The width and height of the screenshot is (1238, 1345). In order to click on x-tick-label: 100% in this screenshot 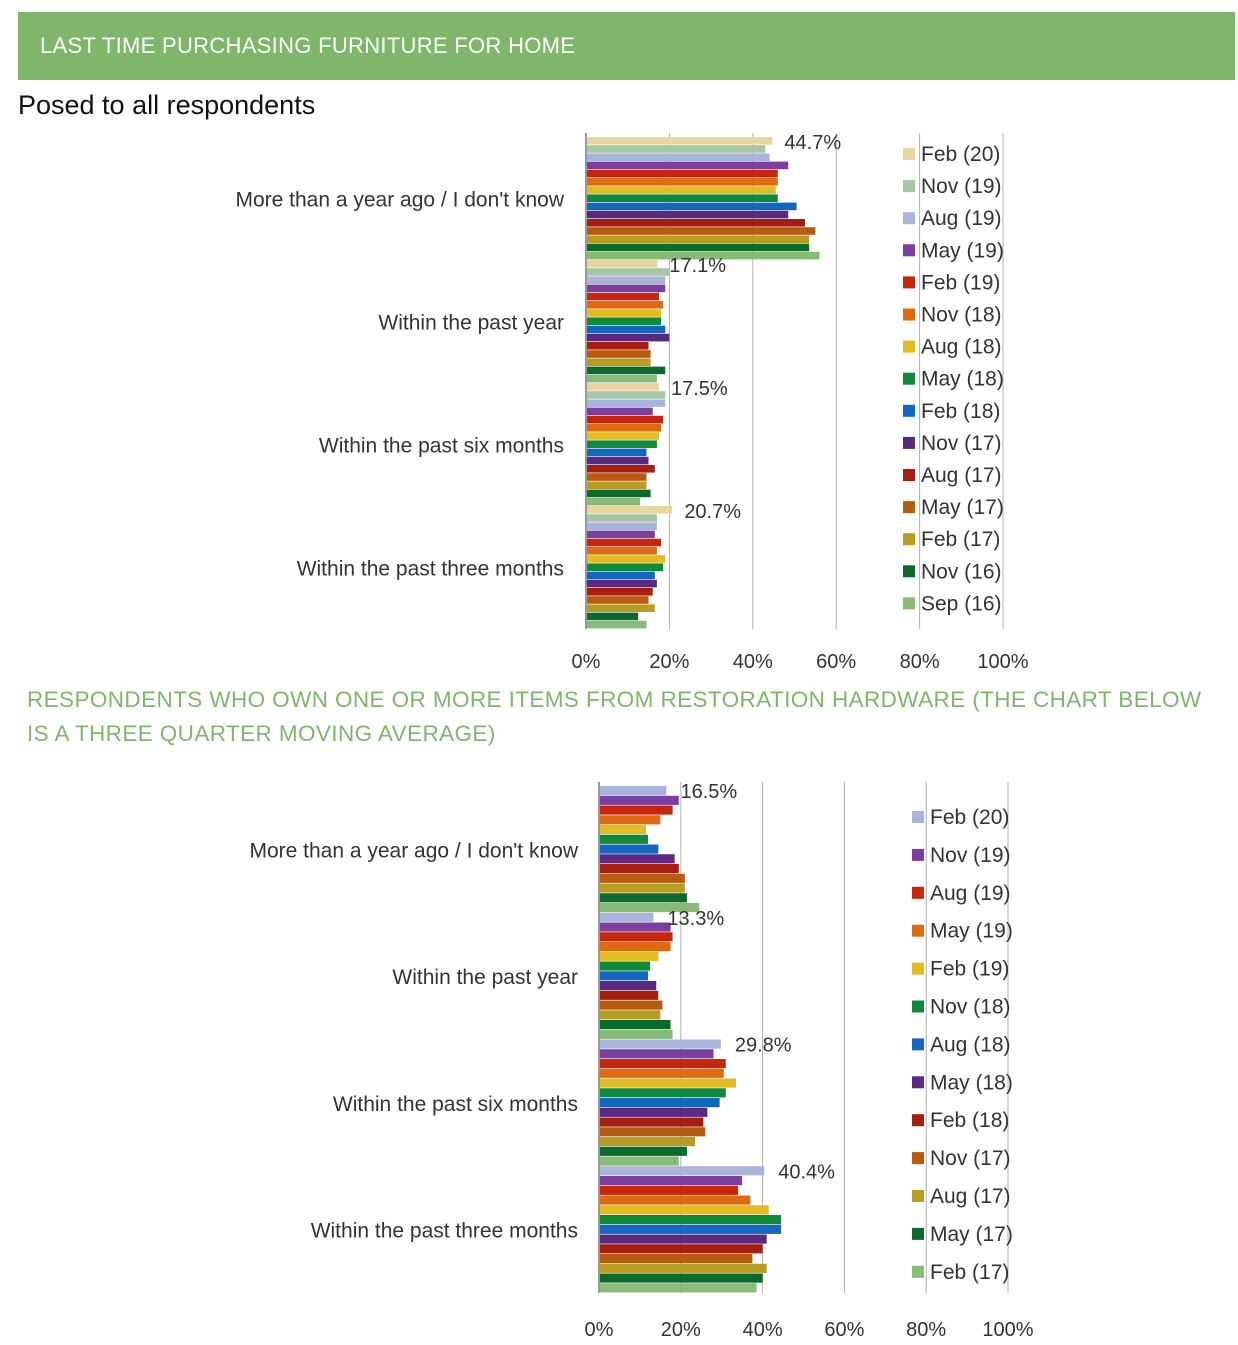, I will do `click(1007, 1330)`.